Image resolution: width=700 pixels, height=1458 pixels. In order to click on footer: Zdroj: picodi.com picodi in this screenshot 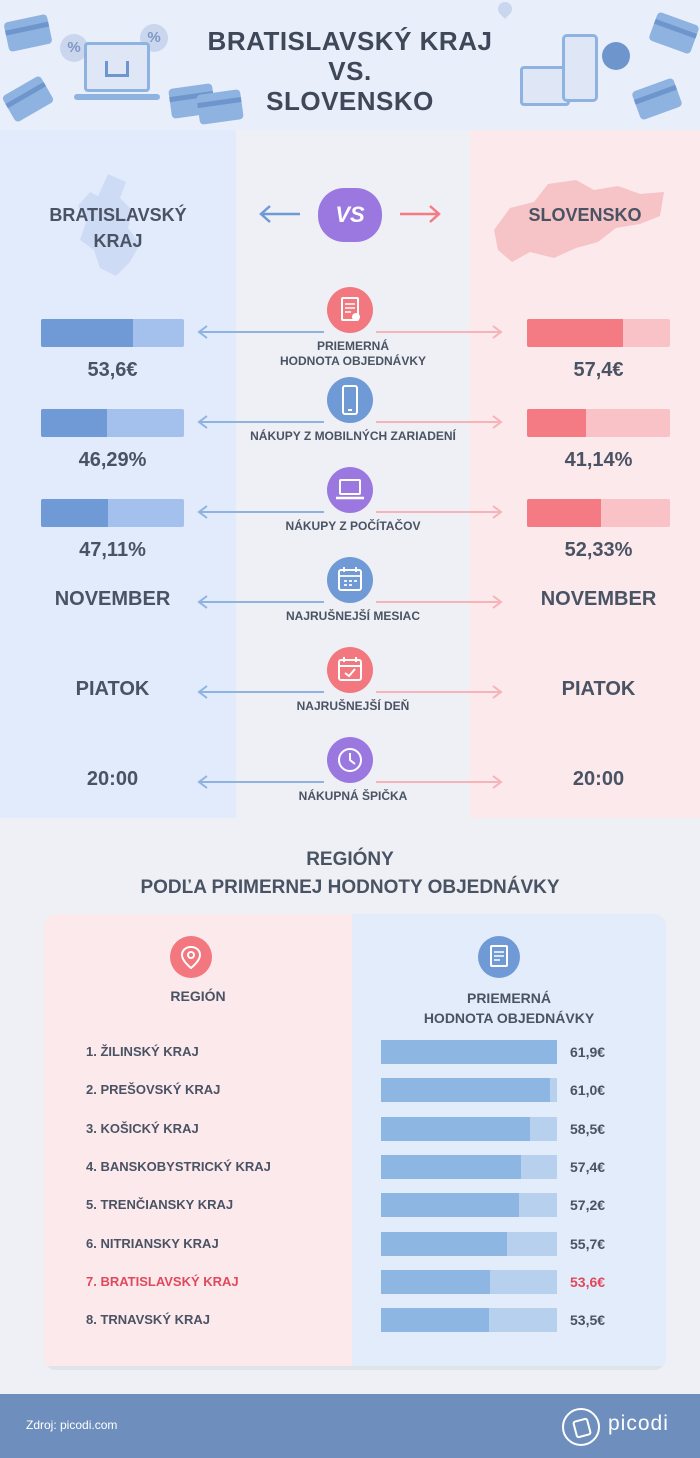, I will do `click(350, 1426)`.